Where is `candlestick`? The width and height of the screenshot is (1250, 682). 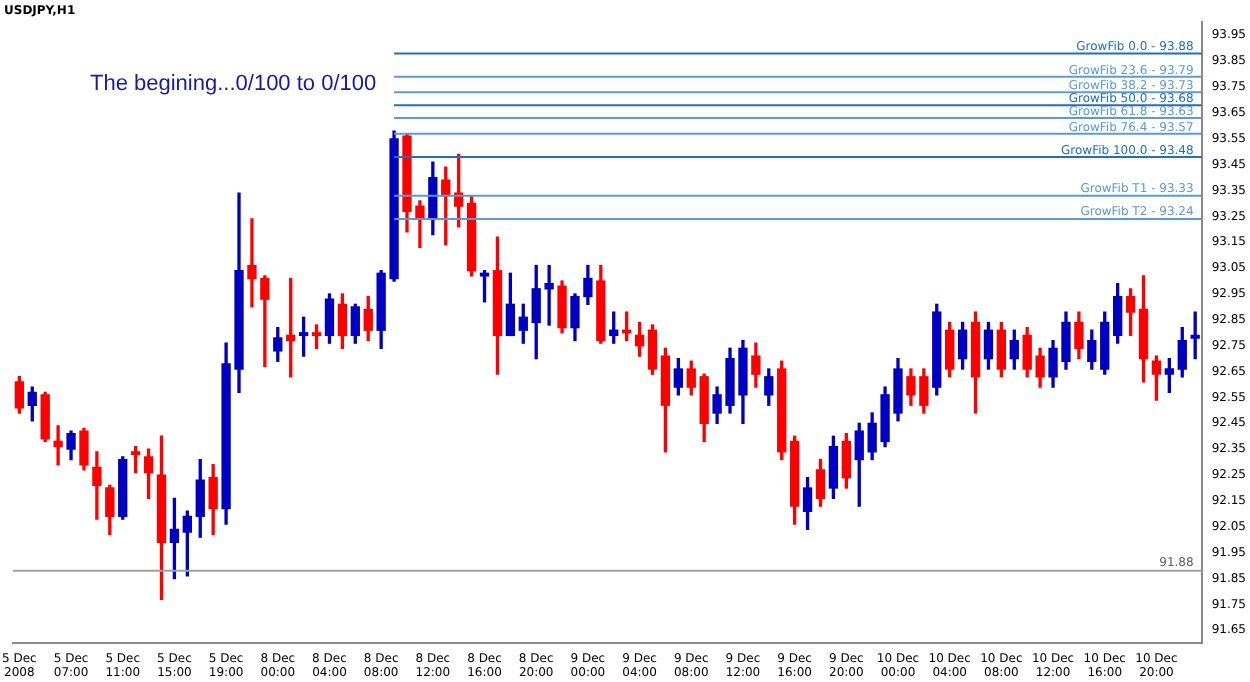 candlestick is located at coordinates (58, 445).